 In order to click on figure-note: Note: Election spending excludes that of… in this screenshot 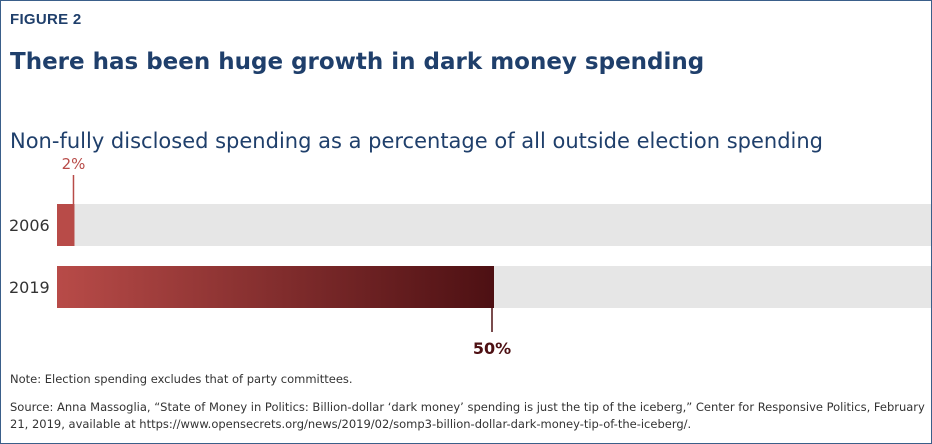, I will do `click(181, 379)`.